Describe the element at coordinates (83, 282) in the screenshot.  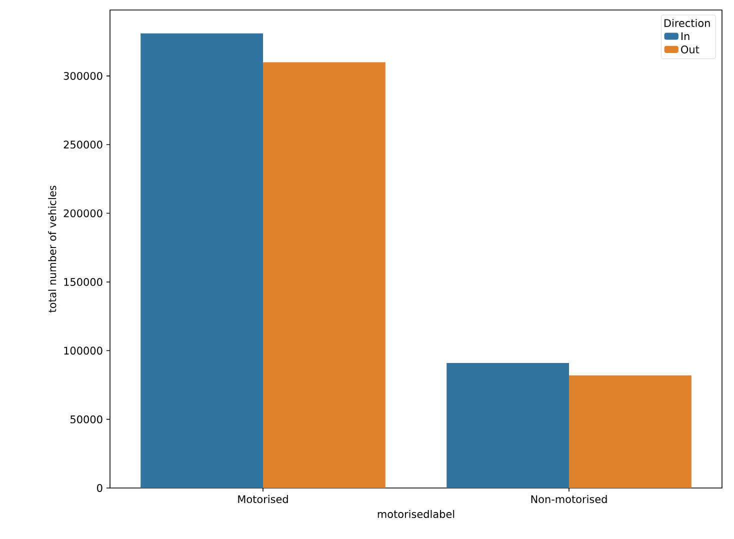
I see `y-tick-label: 150000` at that location.